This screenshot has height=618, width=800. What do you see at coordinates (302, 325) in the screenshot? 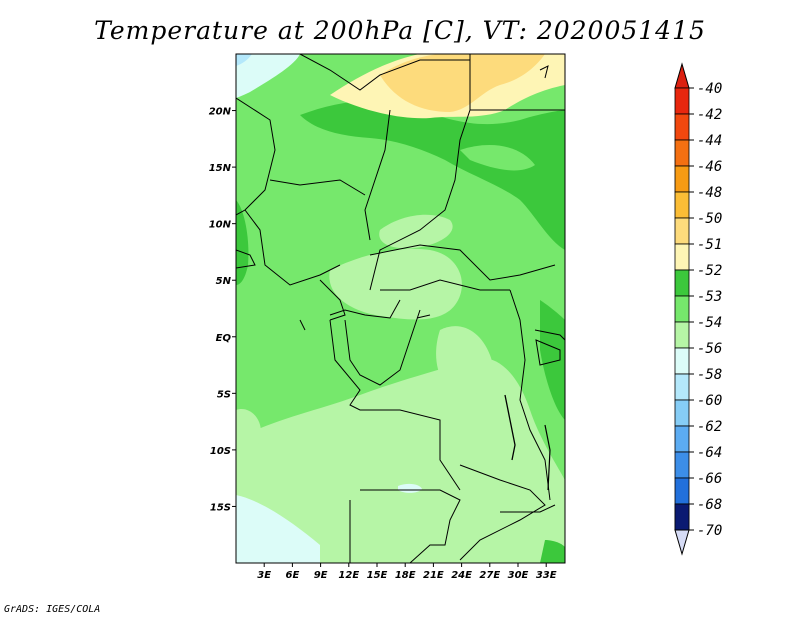
I see `coastline-gabon` at bounding box center [302, 325].